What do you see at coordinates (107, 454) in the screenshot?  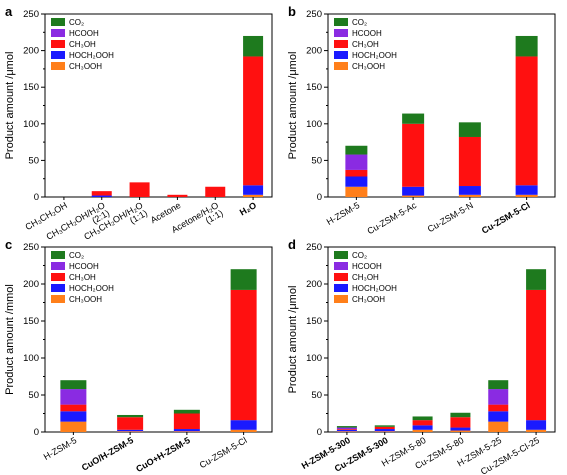 I see `x-tick-label: CuO/H-ZSM-5` at bounding box center [107, 454].